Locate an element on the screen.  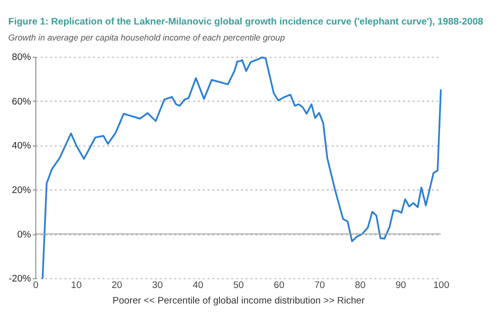
y-tick-label: 20% is located at coordinates (22, 190).